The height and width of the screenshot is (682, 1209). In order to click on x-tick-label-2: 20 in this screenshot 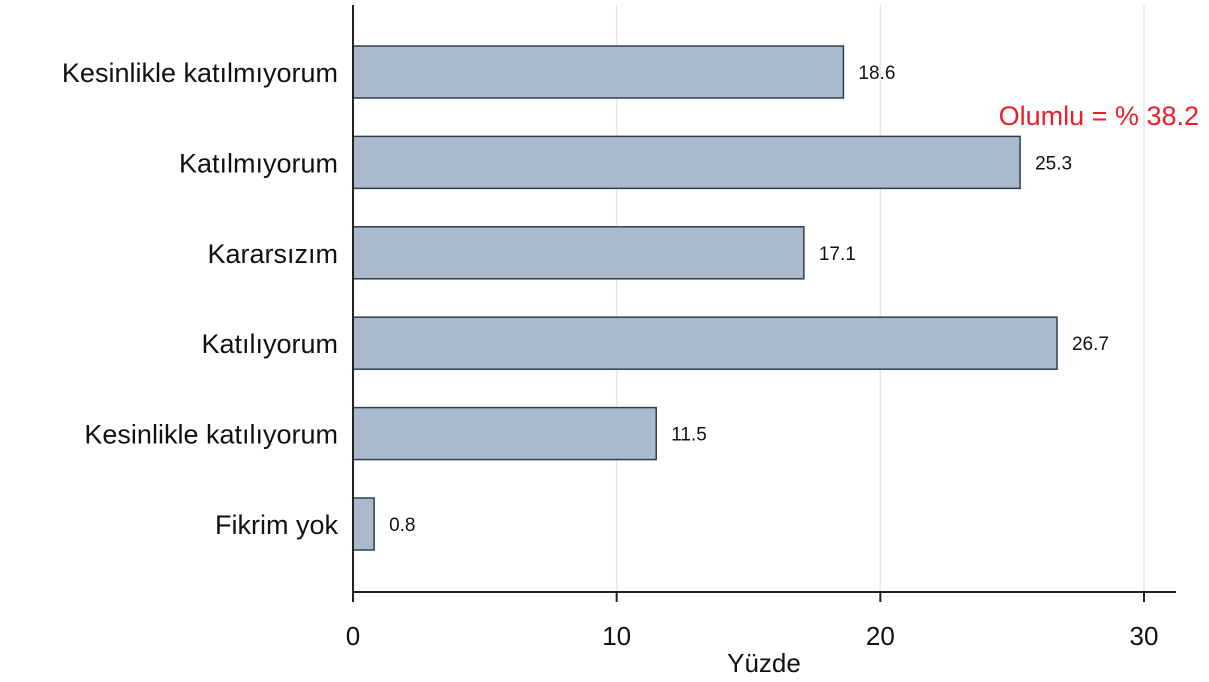, I will do `click(880, 636)`.